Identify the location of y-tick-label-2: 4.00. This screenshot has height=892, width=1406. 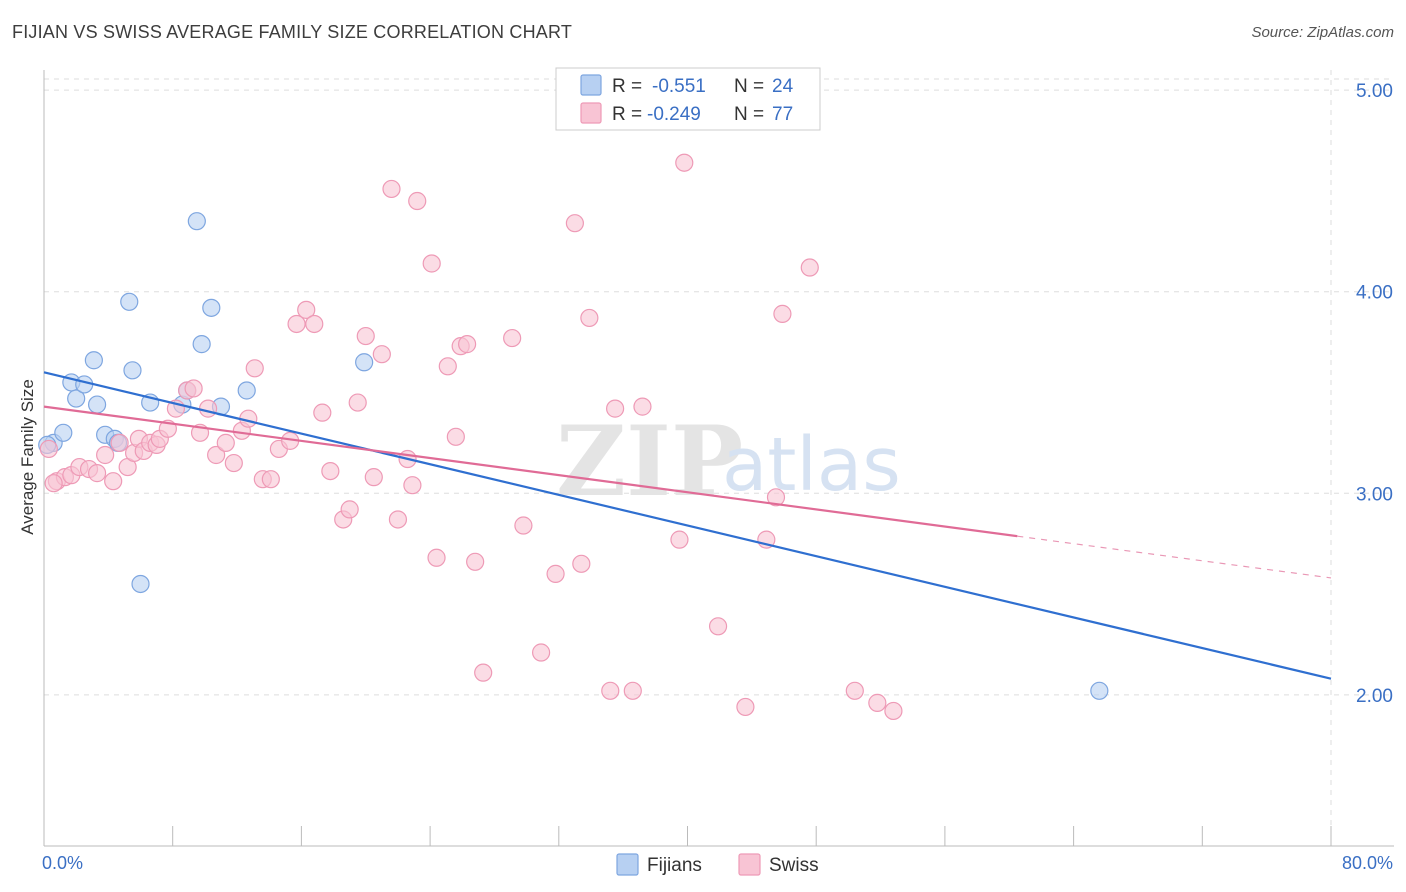
(1374, 293).